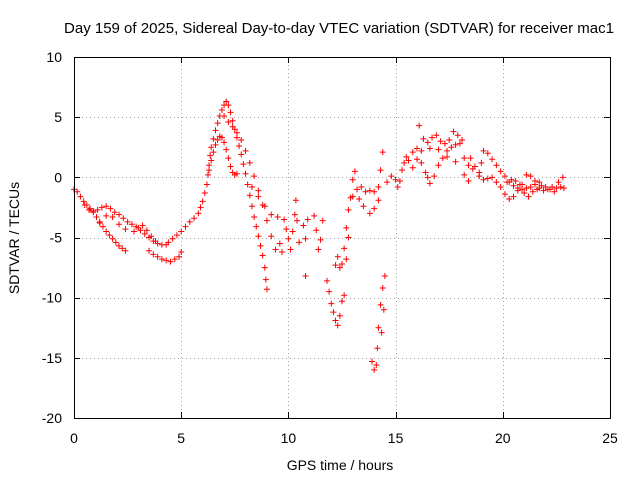  I want to click on x-tick-label: 25, so click(610, 438).